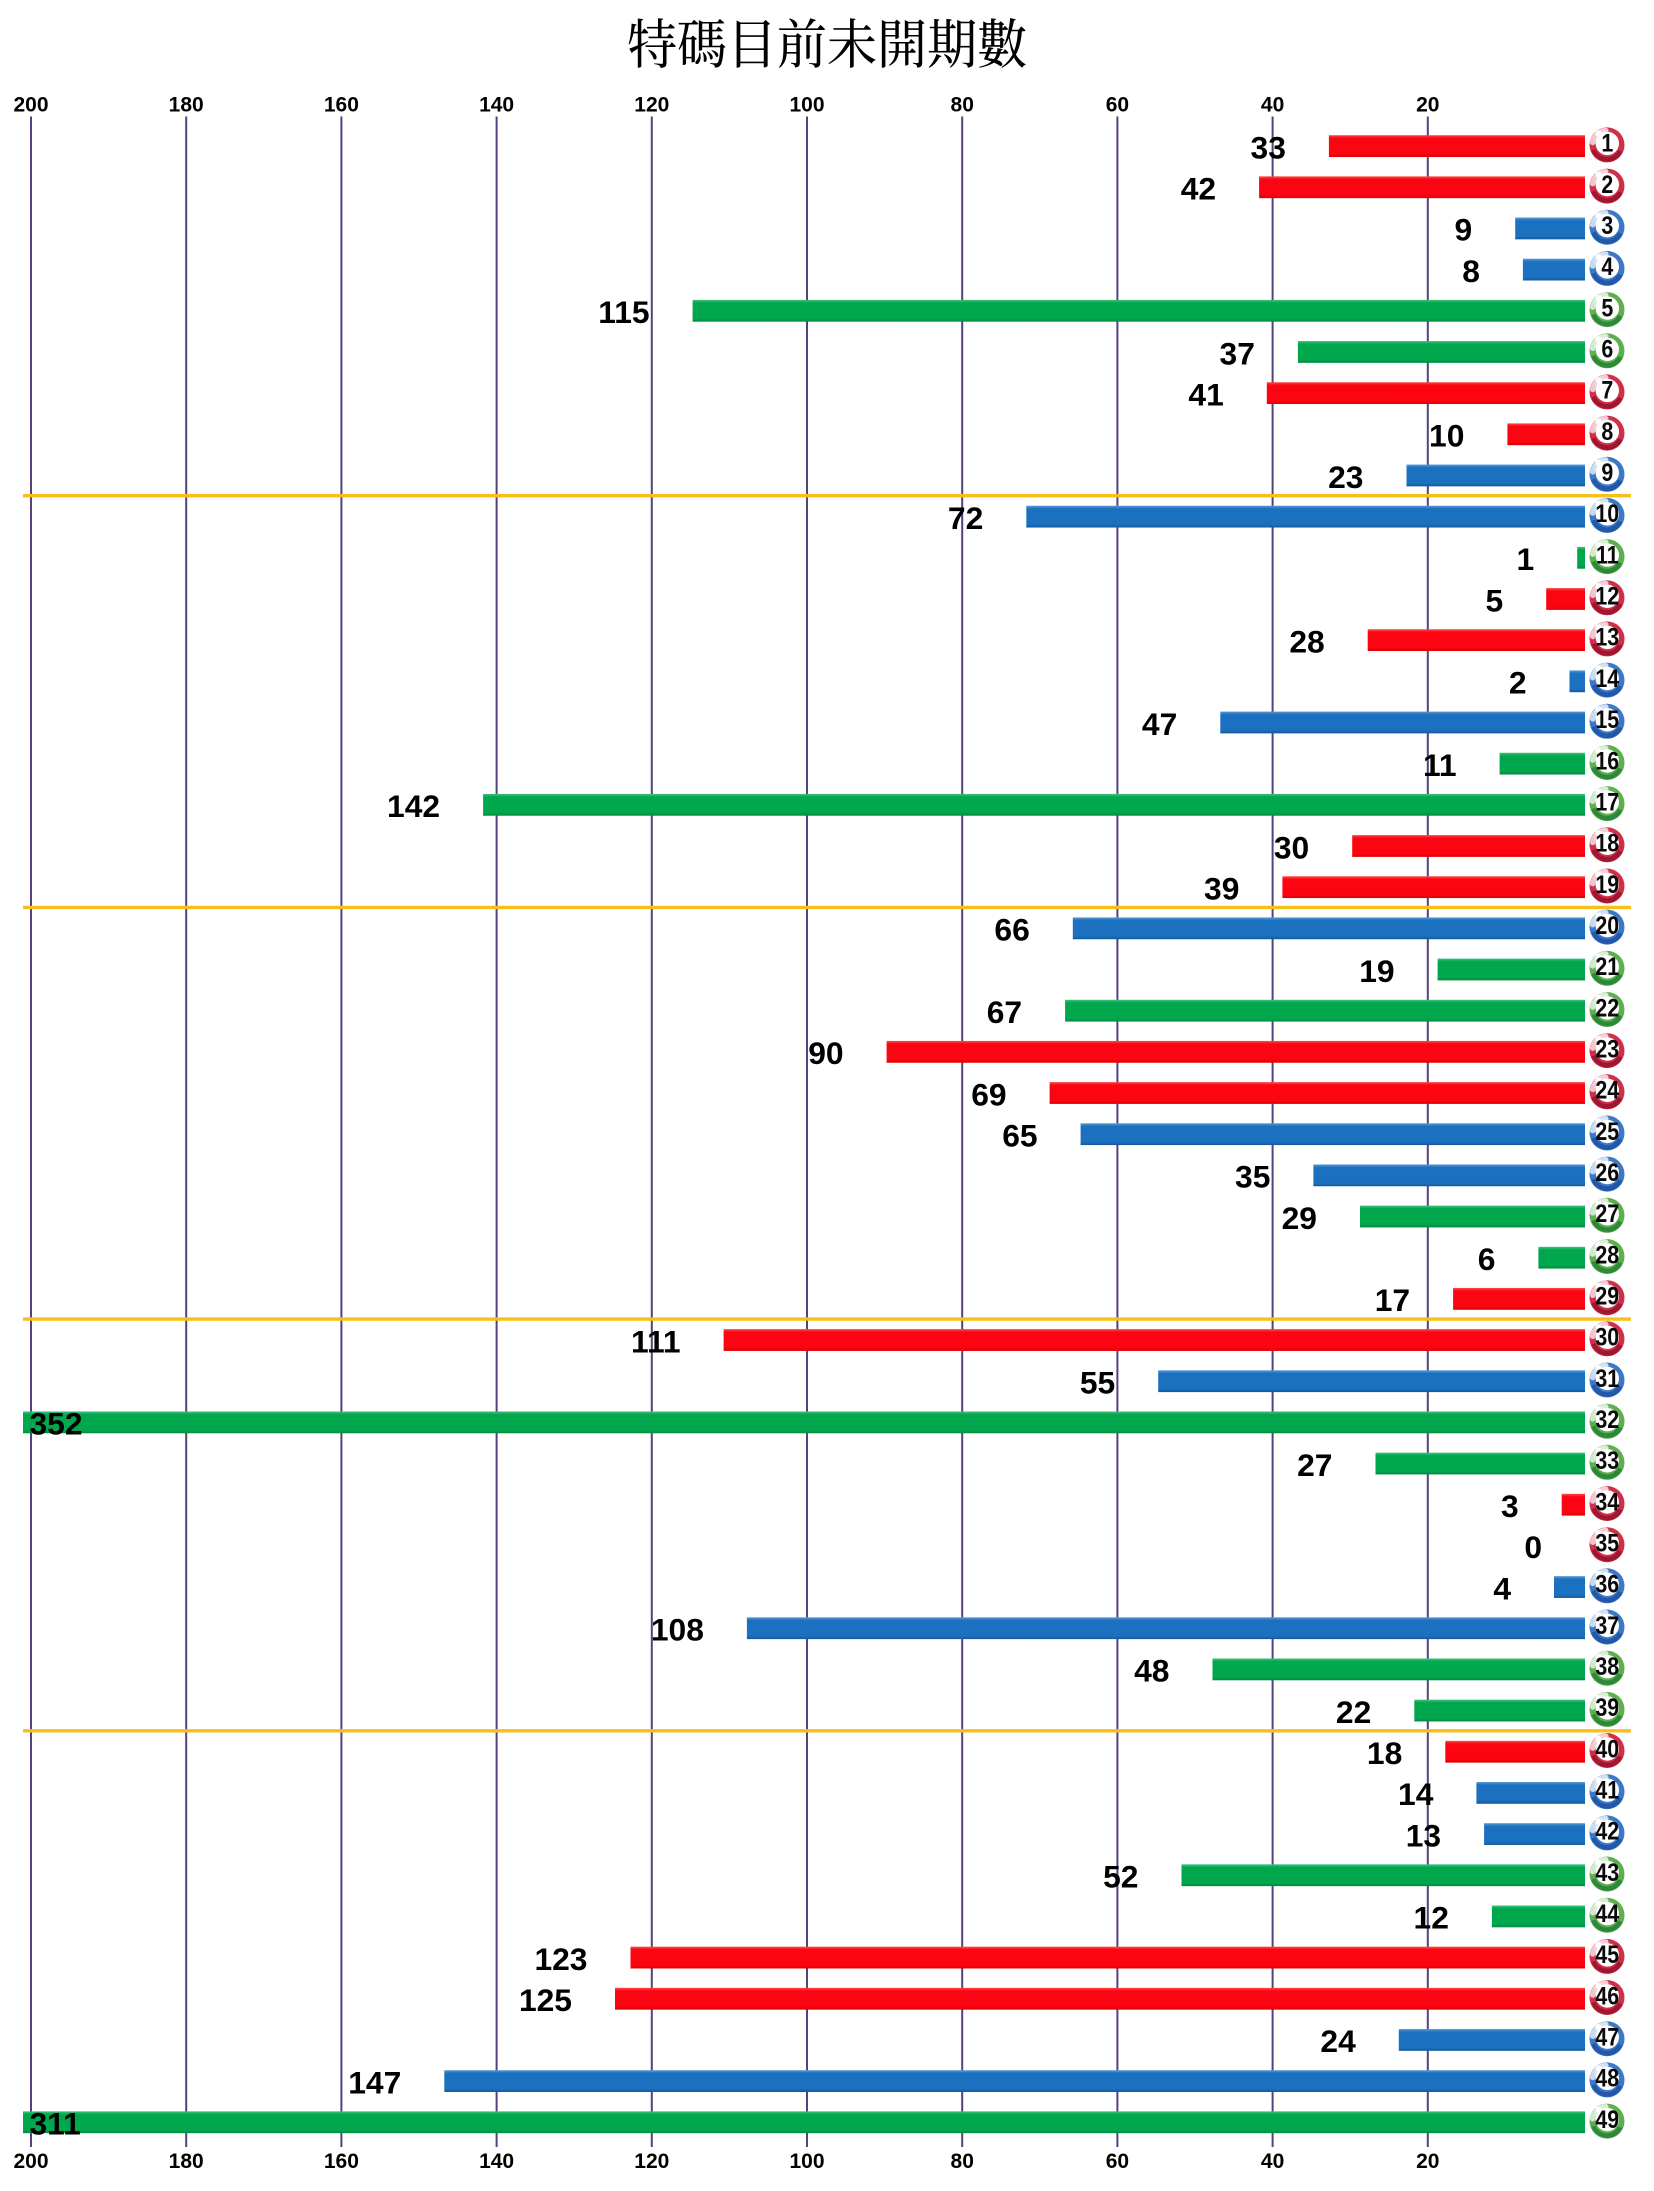 This screenshot has height=2191, width=1654. I want to click on svg-text: 147, so click(374, 2082).